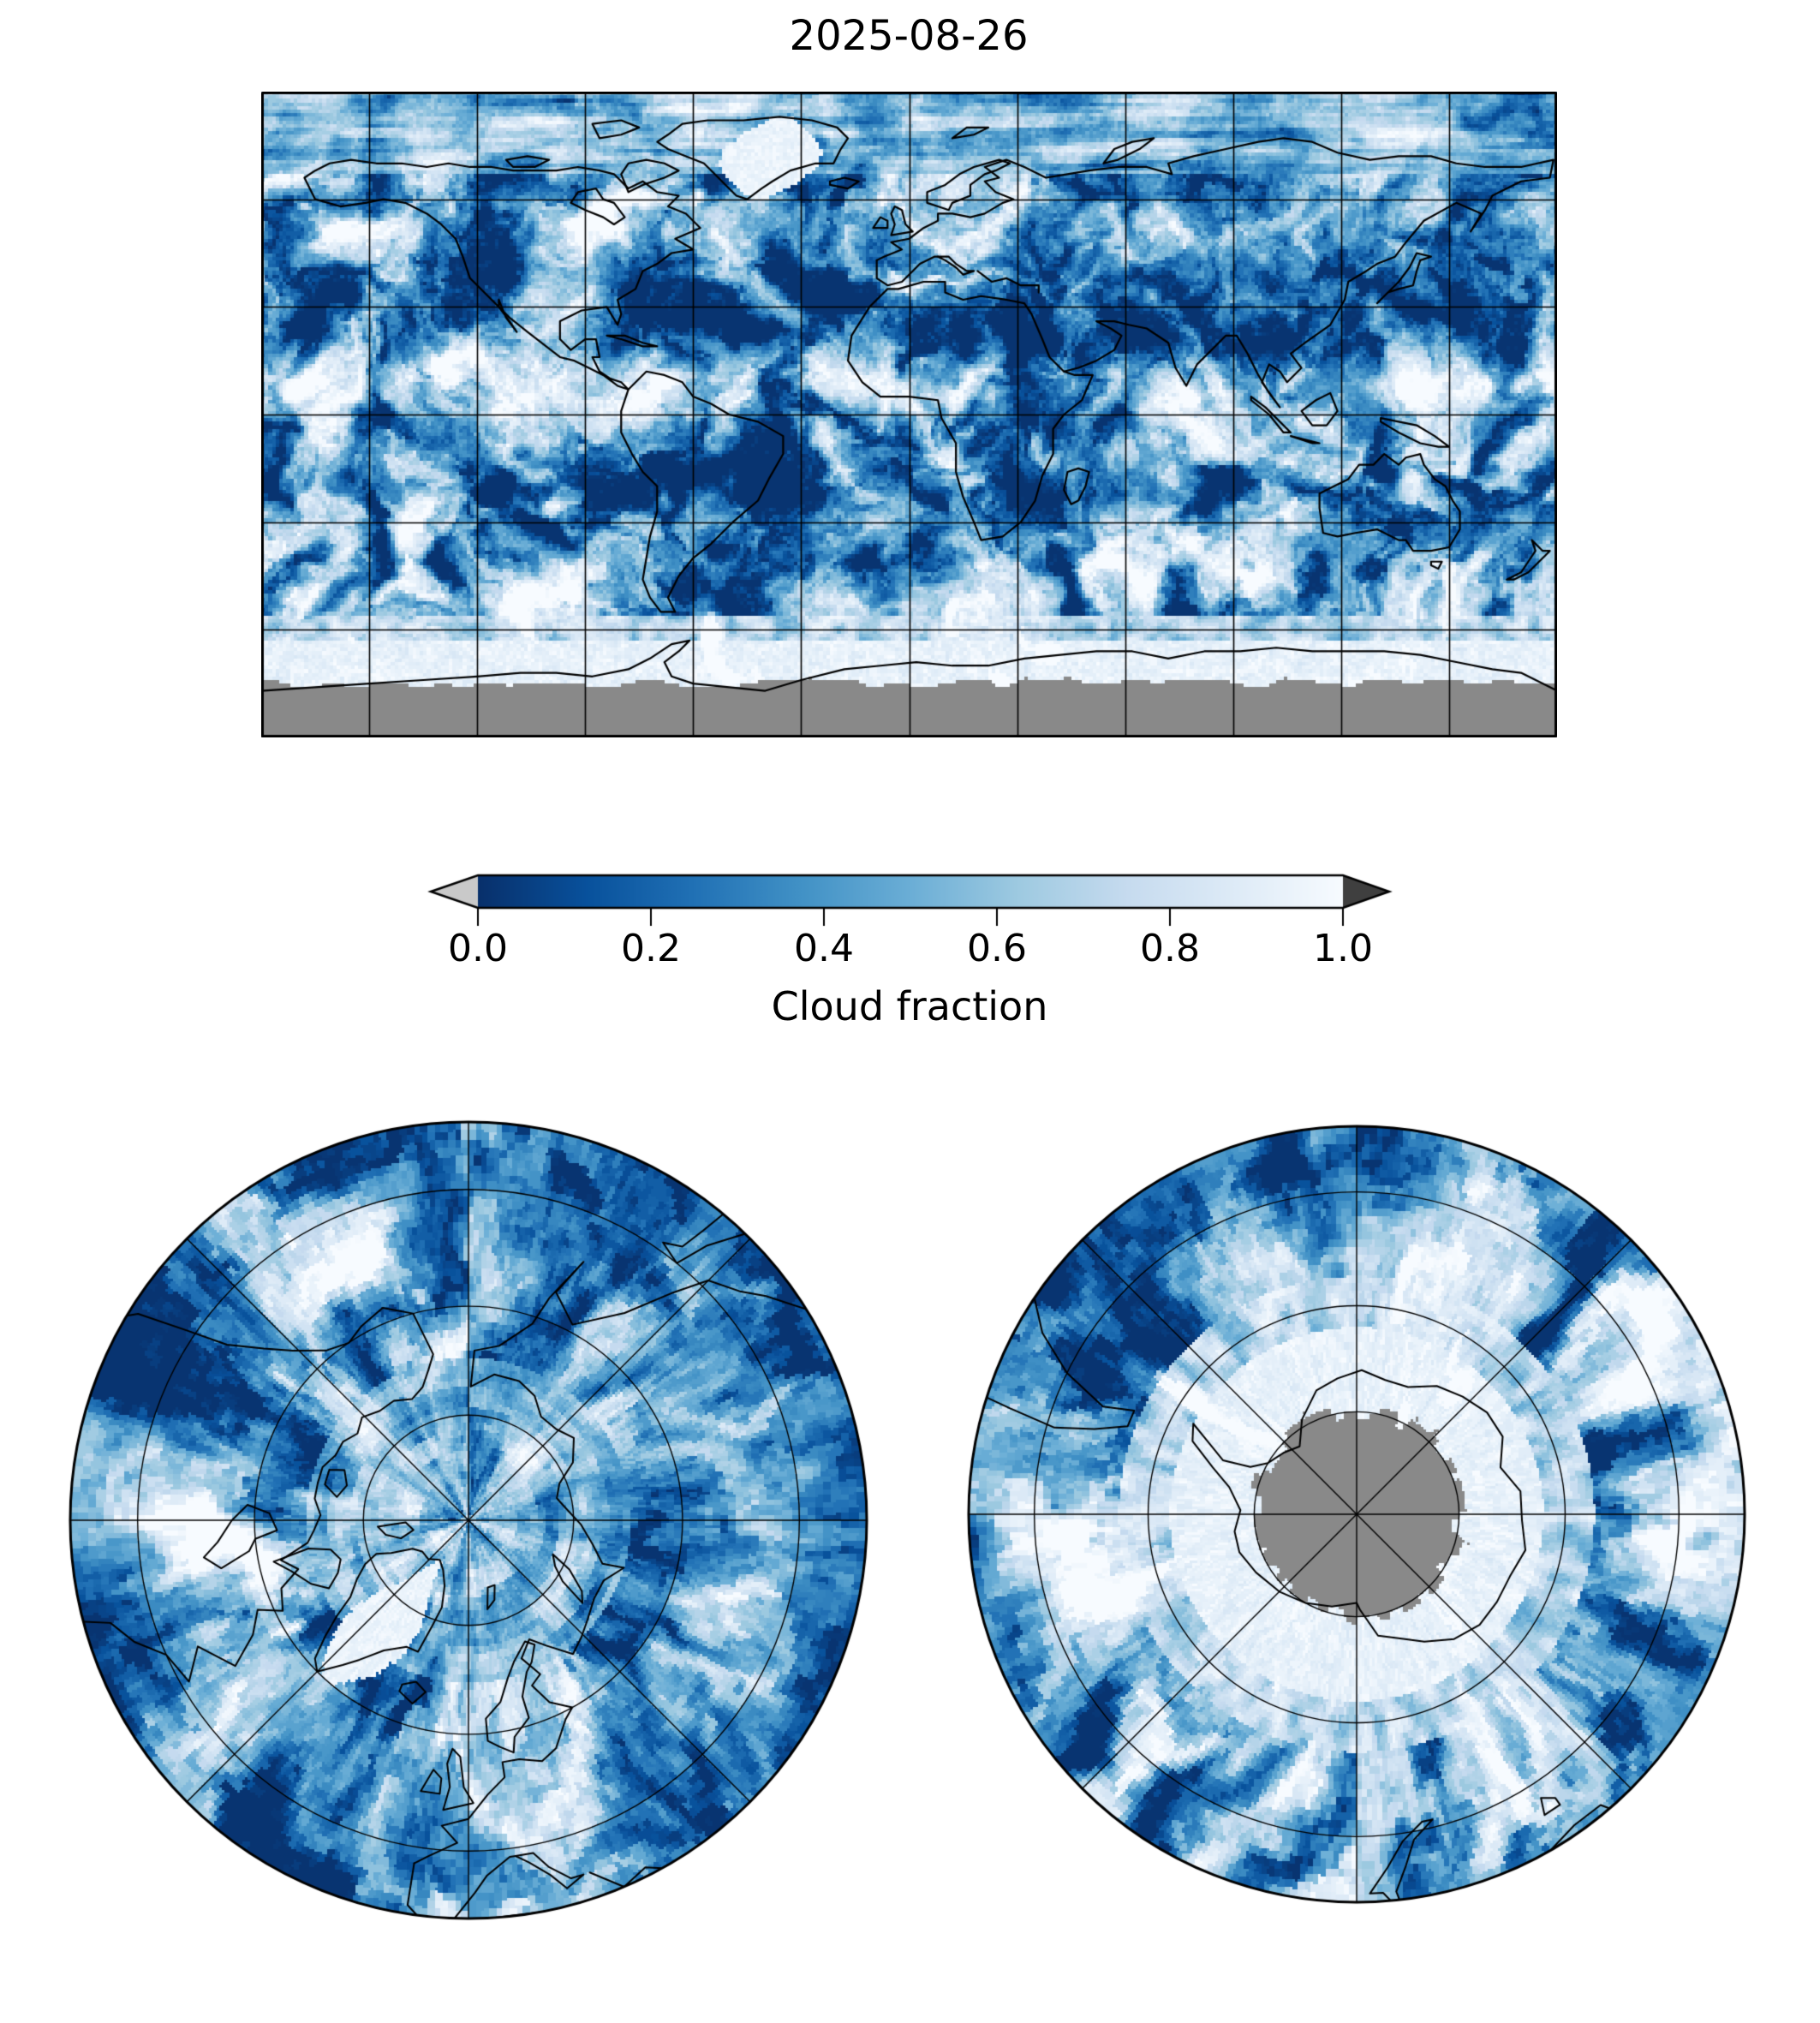 Image resolution: width=1820 pixels, height=2023 pixels. I want to click on figure-title: 2025-08-26, so click(909, 36).